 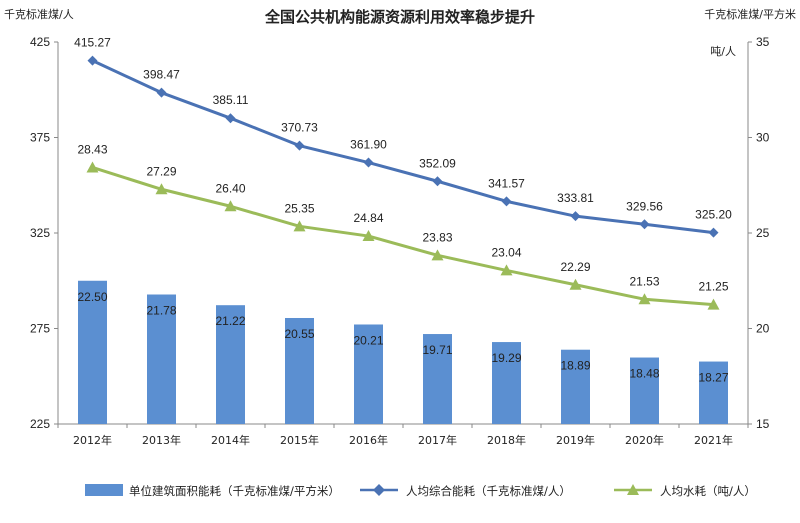 What do you see at coordinates (92, 43) in the screenshot?
I see `energy-value-label: 415.27` at bounding box center [92, 43].